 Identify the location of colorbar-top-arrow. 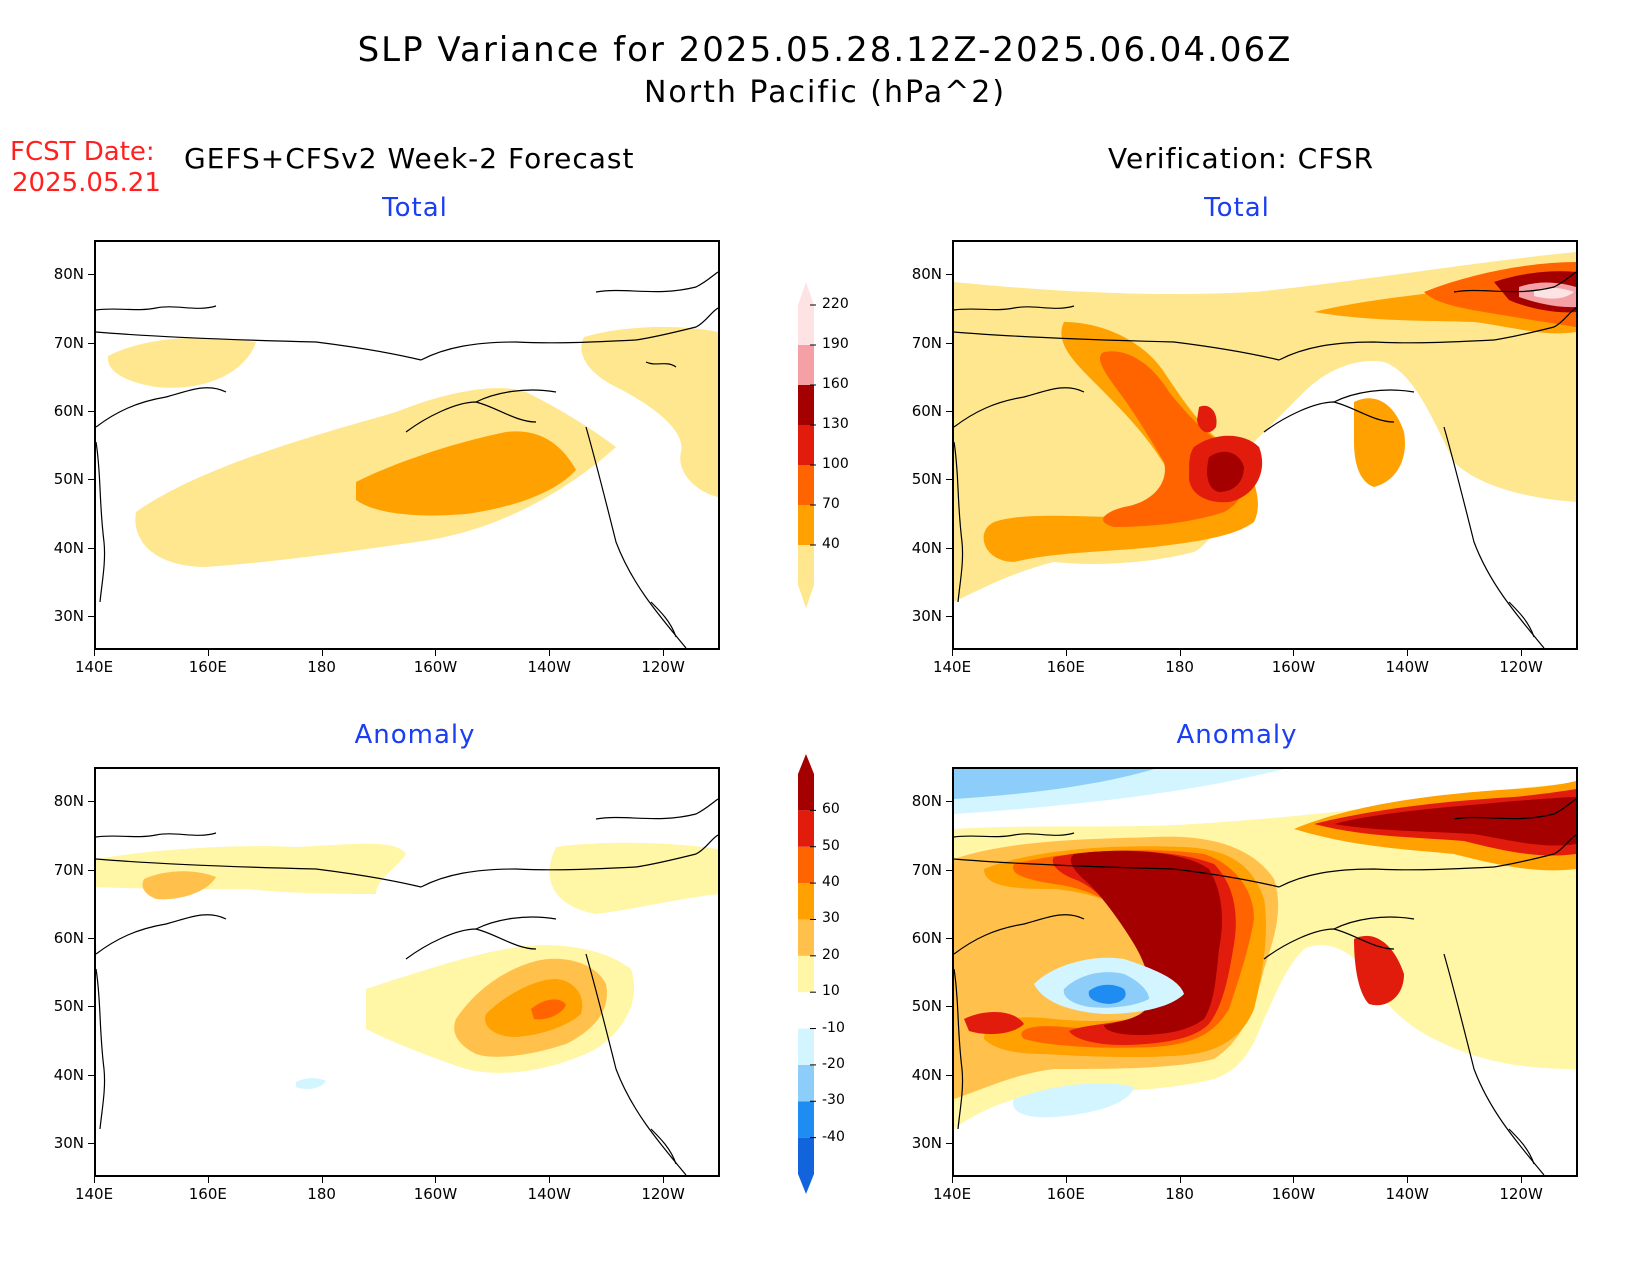
(806, 764).